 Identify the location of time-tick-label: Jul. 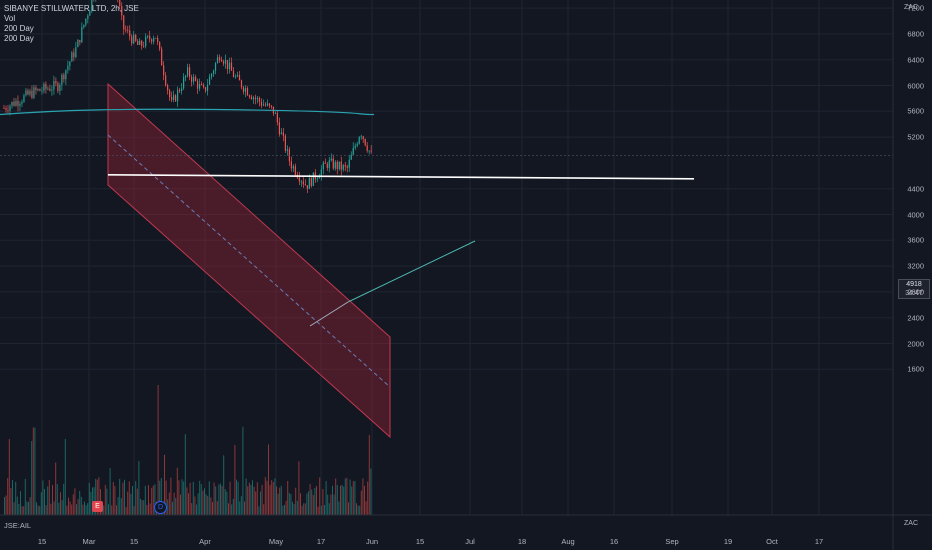
(470, 541).